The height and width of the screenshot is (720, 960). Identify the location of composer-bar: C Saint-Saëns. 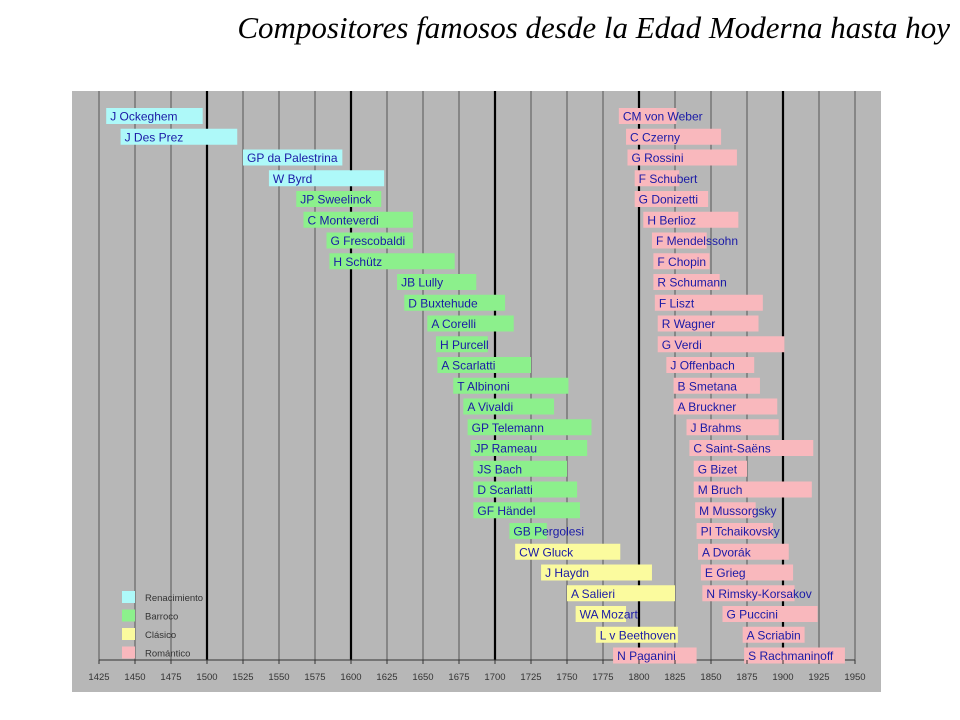
(751, 448).